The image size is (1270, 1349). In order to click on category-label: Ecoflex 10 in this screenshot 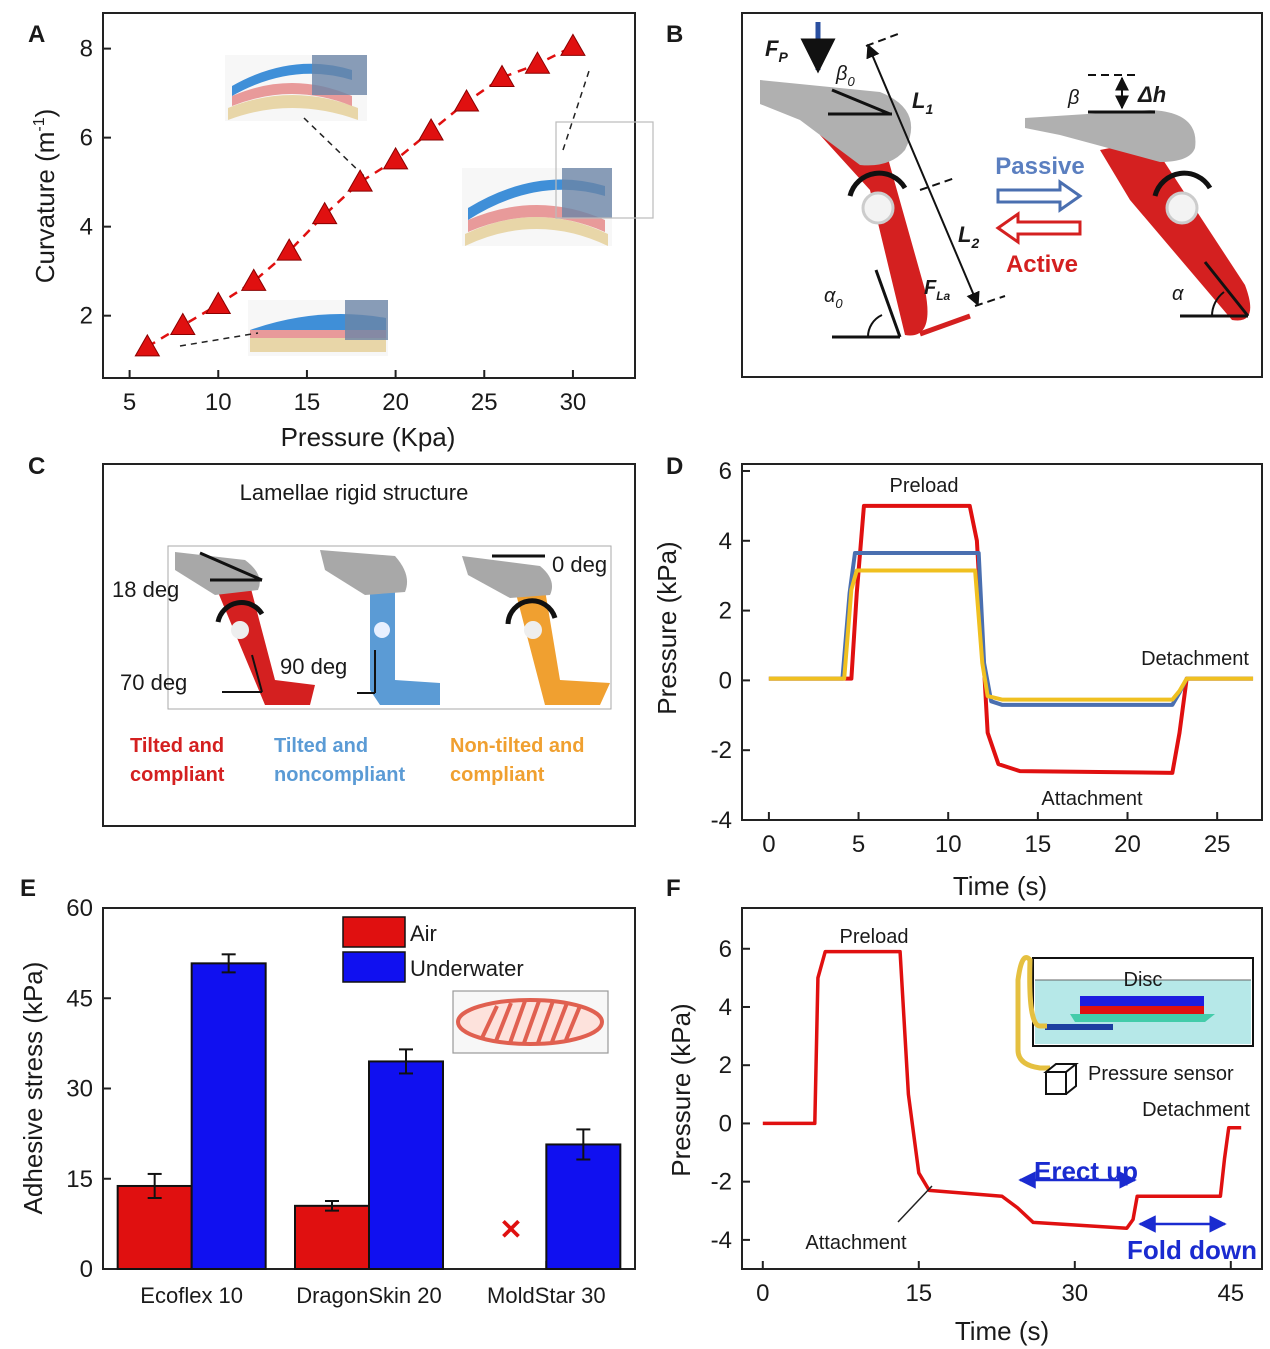, I will do `click(191, 1295)`.